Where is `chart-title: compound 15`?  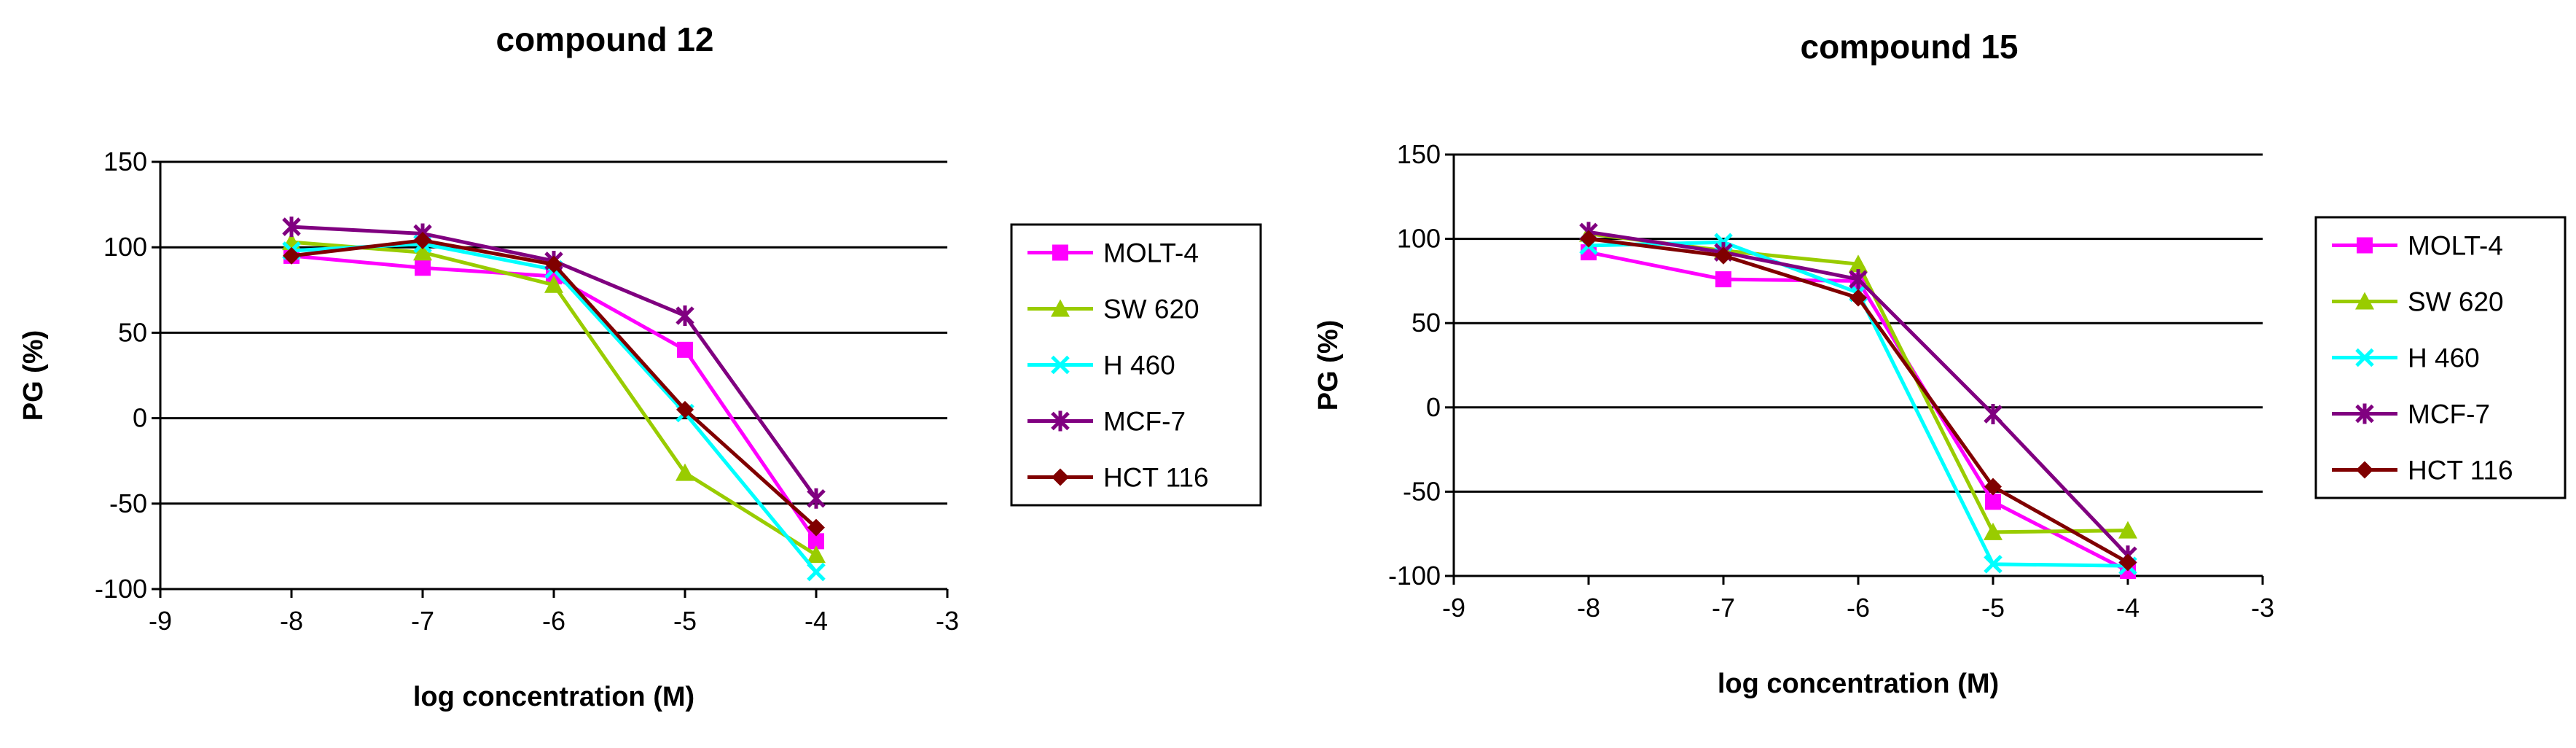 chart-title: compound 15 is located at coordinates (1909, 47).